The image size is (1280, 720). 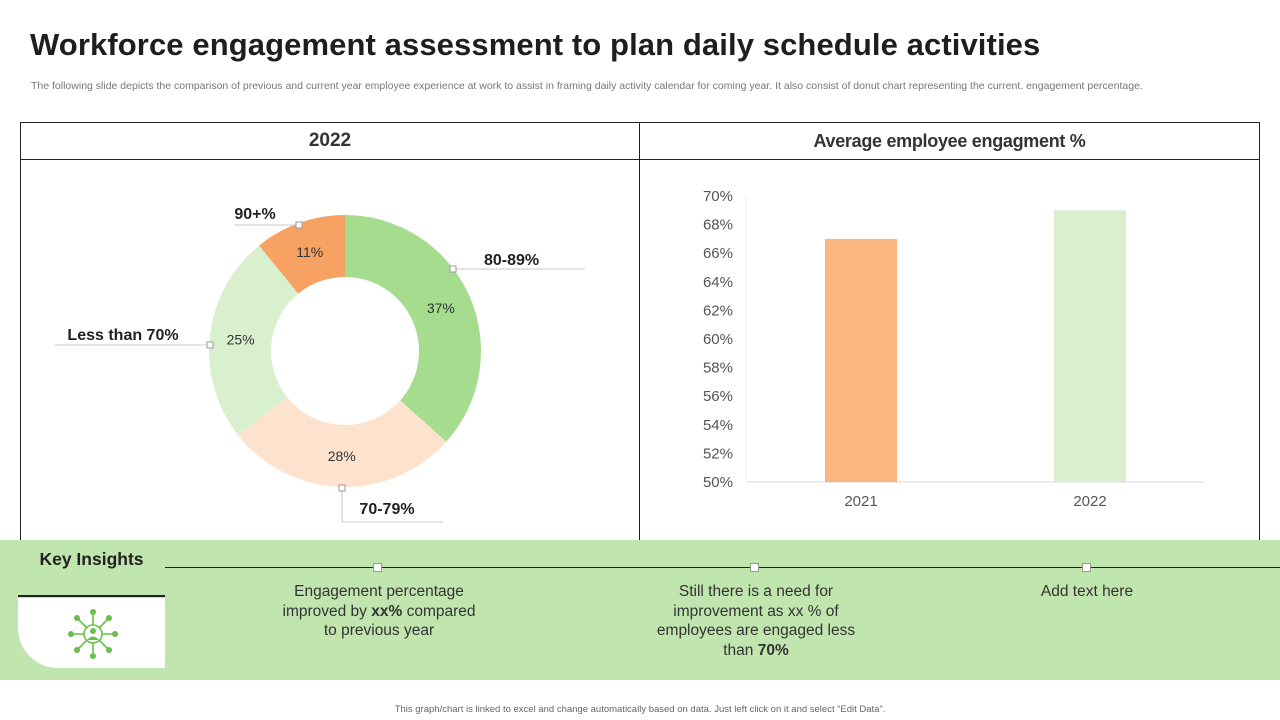 I want to click on bar-chart-heading: Average employee engagment %, so click(x=949, y=141).